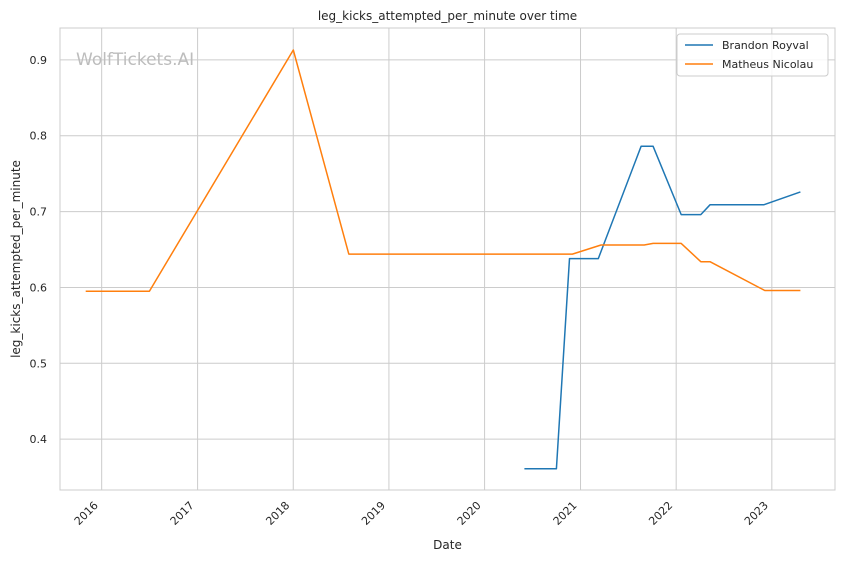 The height and width of the screenshot is (561, 844). I want to click on x-axis-label: Date, so click(447, 545).